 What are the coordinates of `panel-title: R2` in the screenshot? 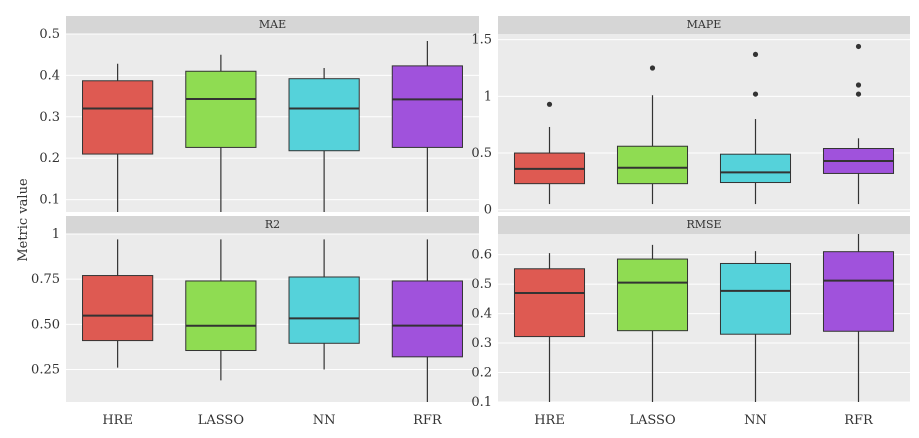 It's located at (272, 224).